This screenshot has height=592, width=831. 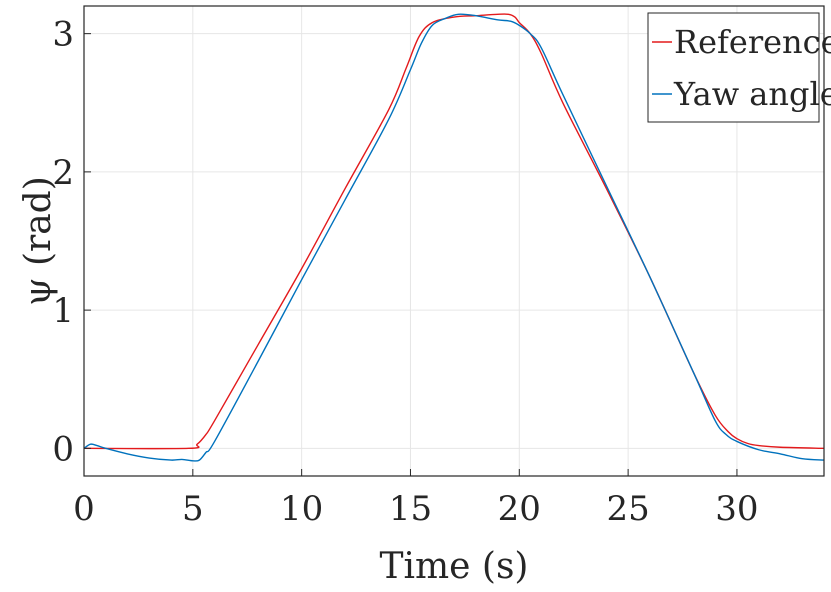 What do you see at coordinates (752, 94) in the screenshot?
I see `legend-label-yaw-angle: Yaw angle` at bounding box center [752, 94].